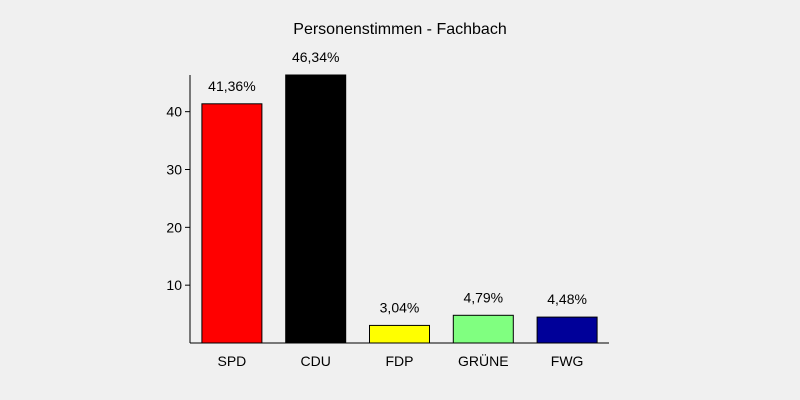 Image resolution: width=800 pixels, height=400 pixels. I want to click on bar-grüne, so click(483, 329).